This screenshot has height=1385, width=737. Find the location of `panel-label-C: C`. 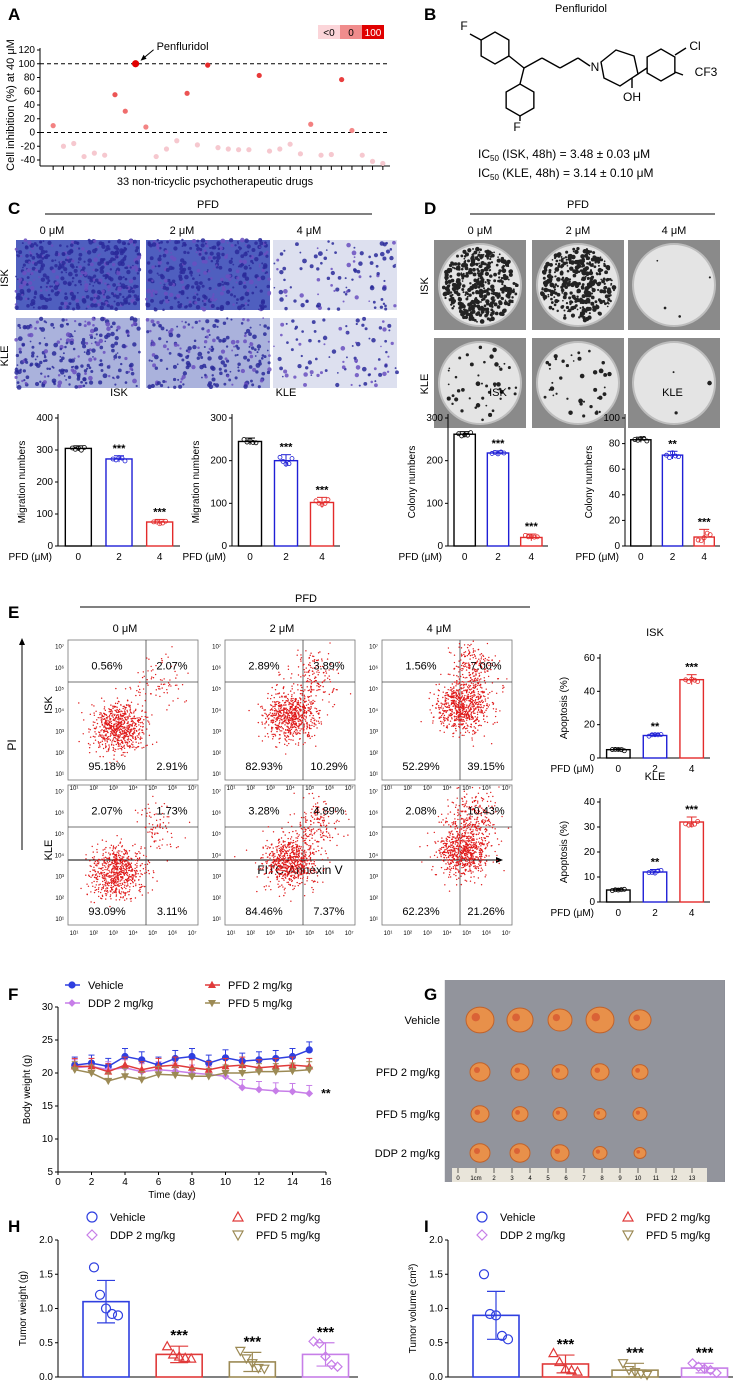

panel-label-C: C is located at coordinates (14, 208).